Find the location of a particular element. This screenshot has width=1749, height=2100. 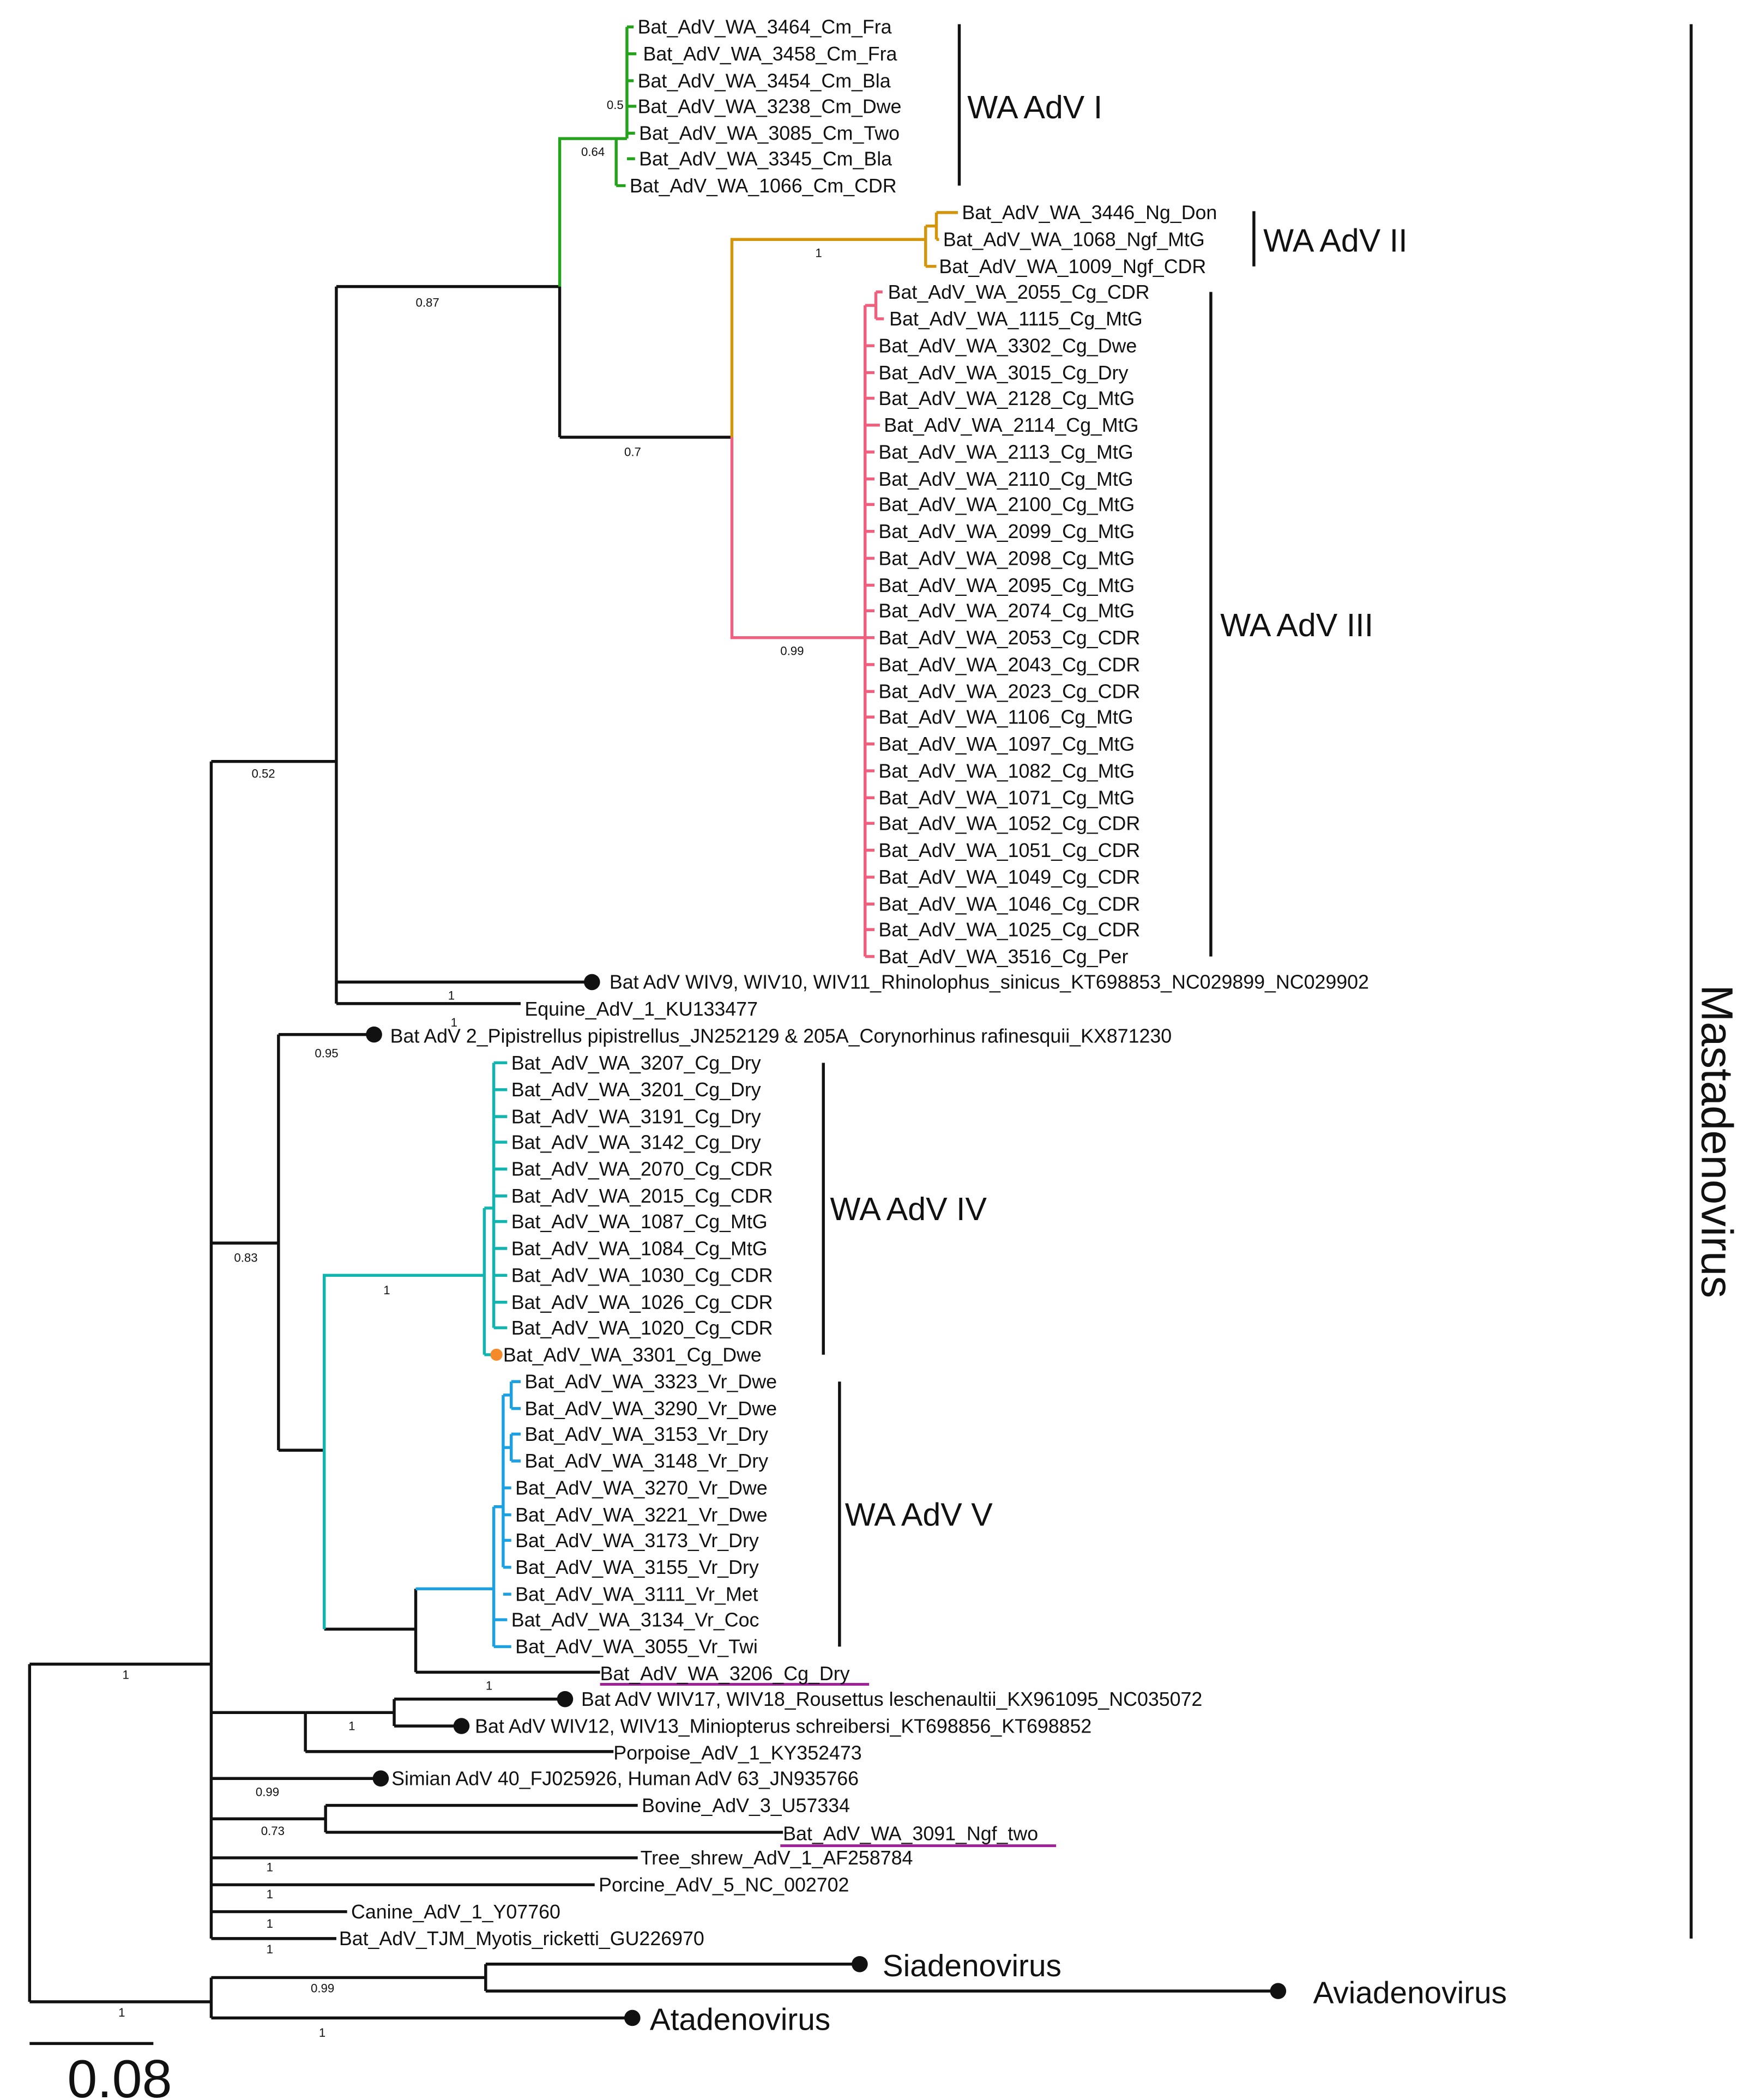

leaf-label: Bat_AdV_WA_2114_Cg_MtG is located at coordinates (1011, 425).